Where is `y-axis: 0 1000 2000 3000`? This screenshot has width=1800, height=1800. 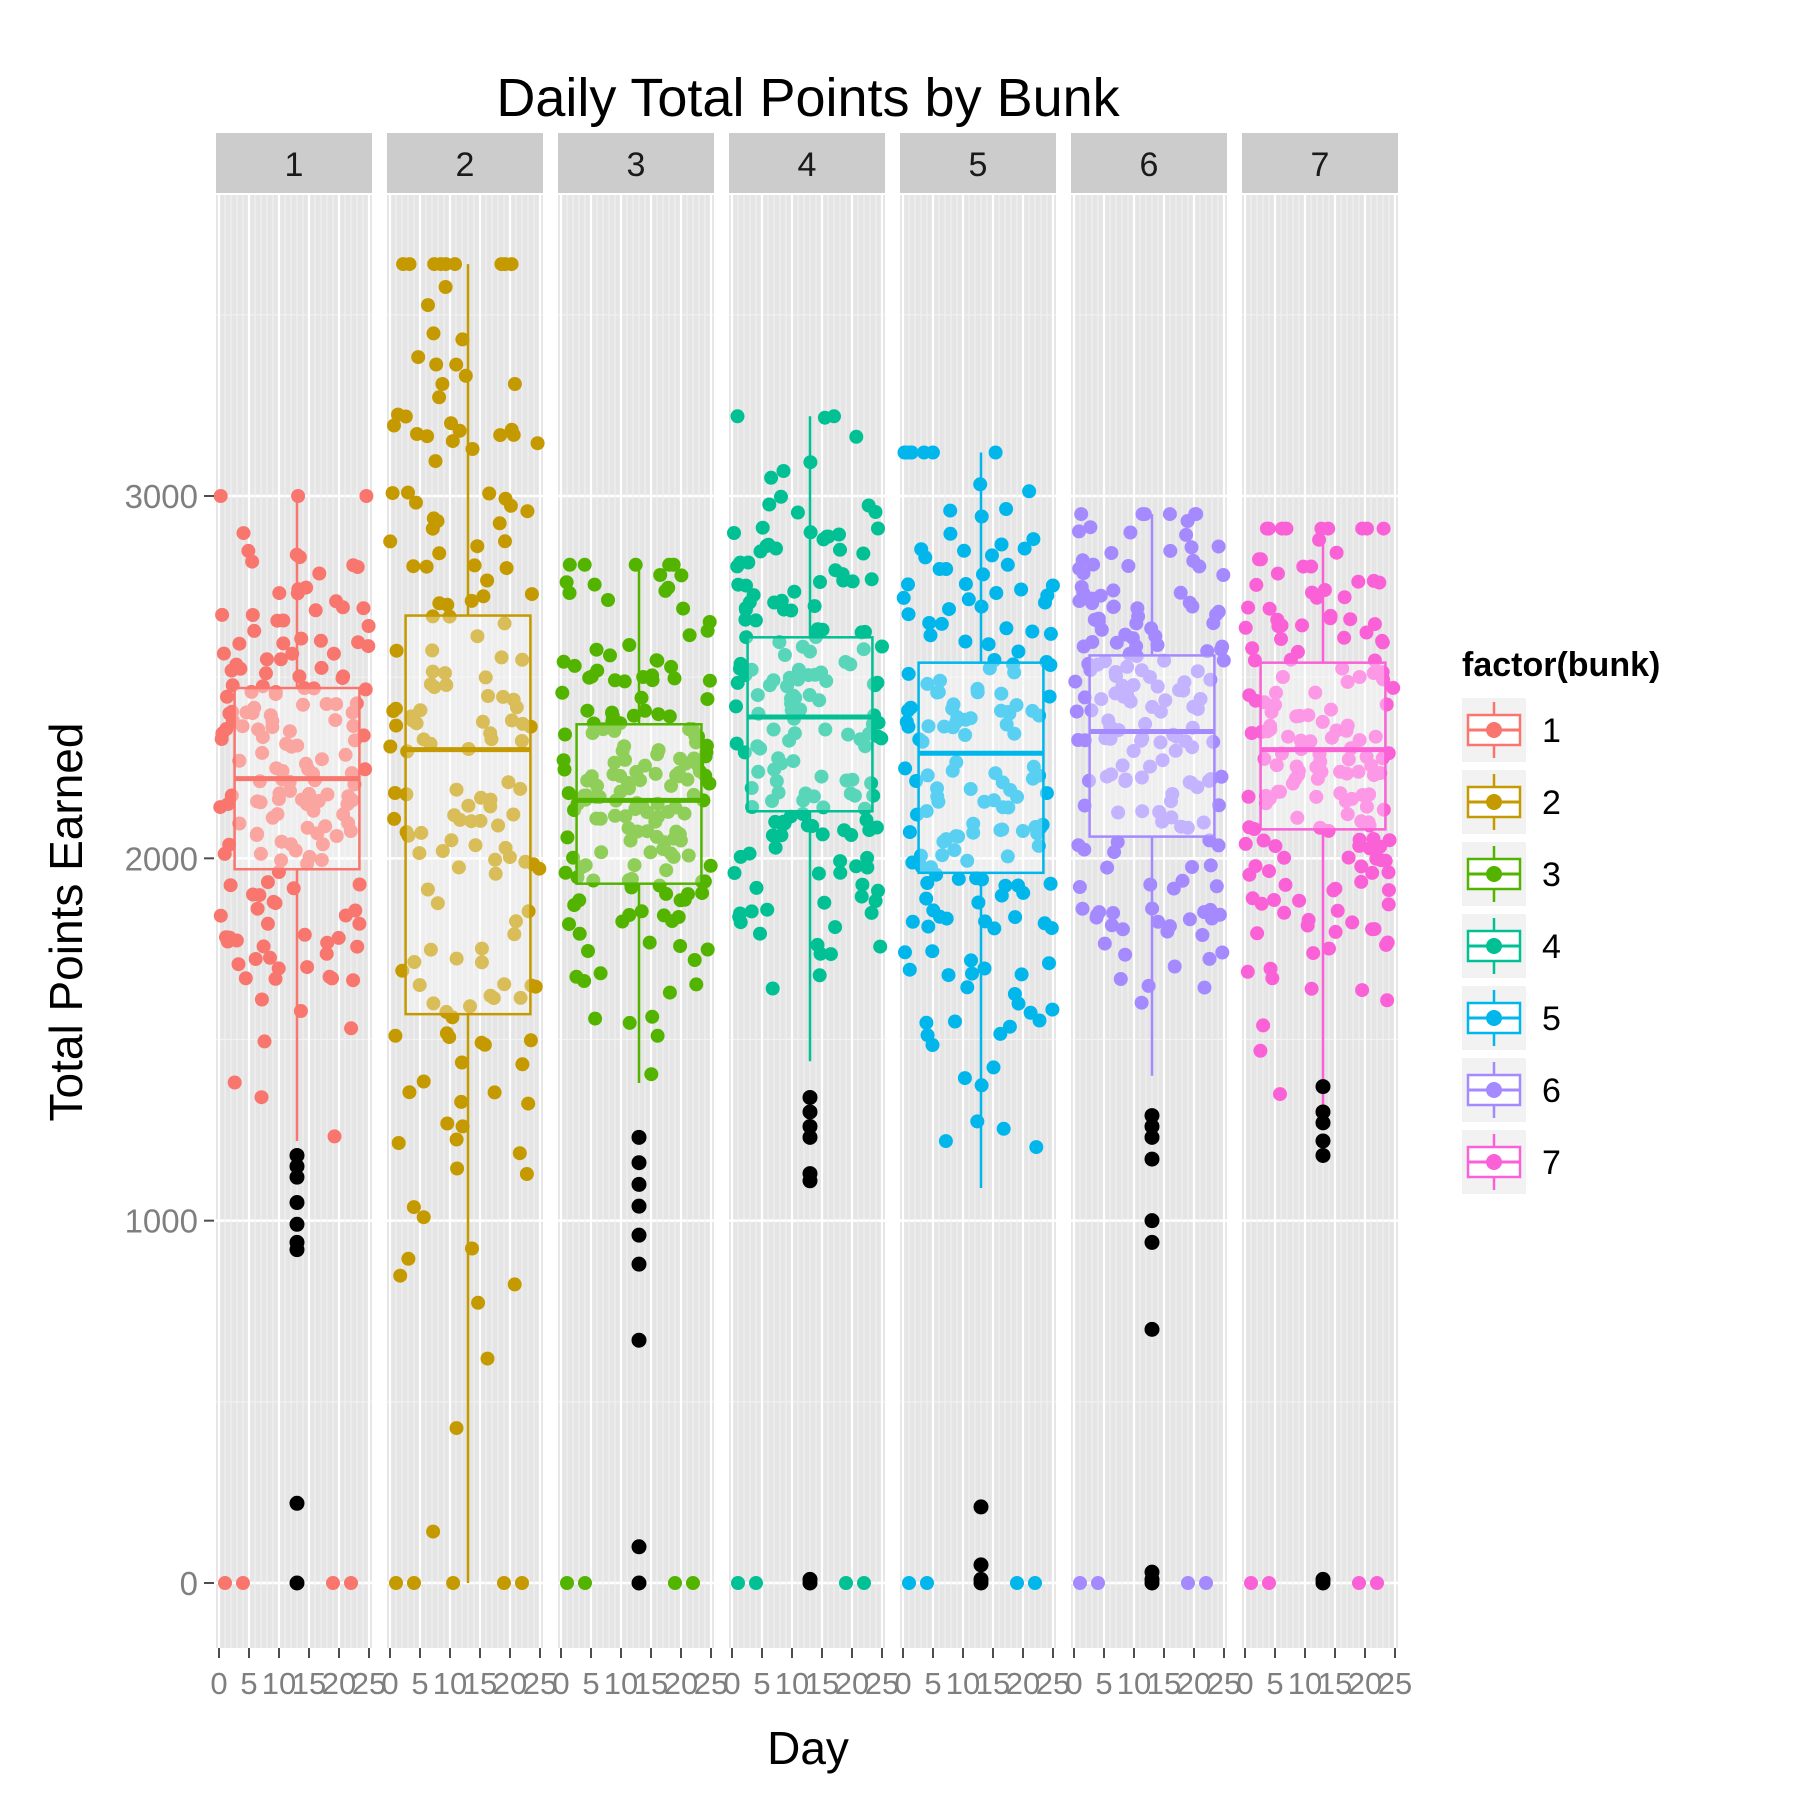 y-axis: 0 1000 2000 3000 is located at coordinates (169, 1040).